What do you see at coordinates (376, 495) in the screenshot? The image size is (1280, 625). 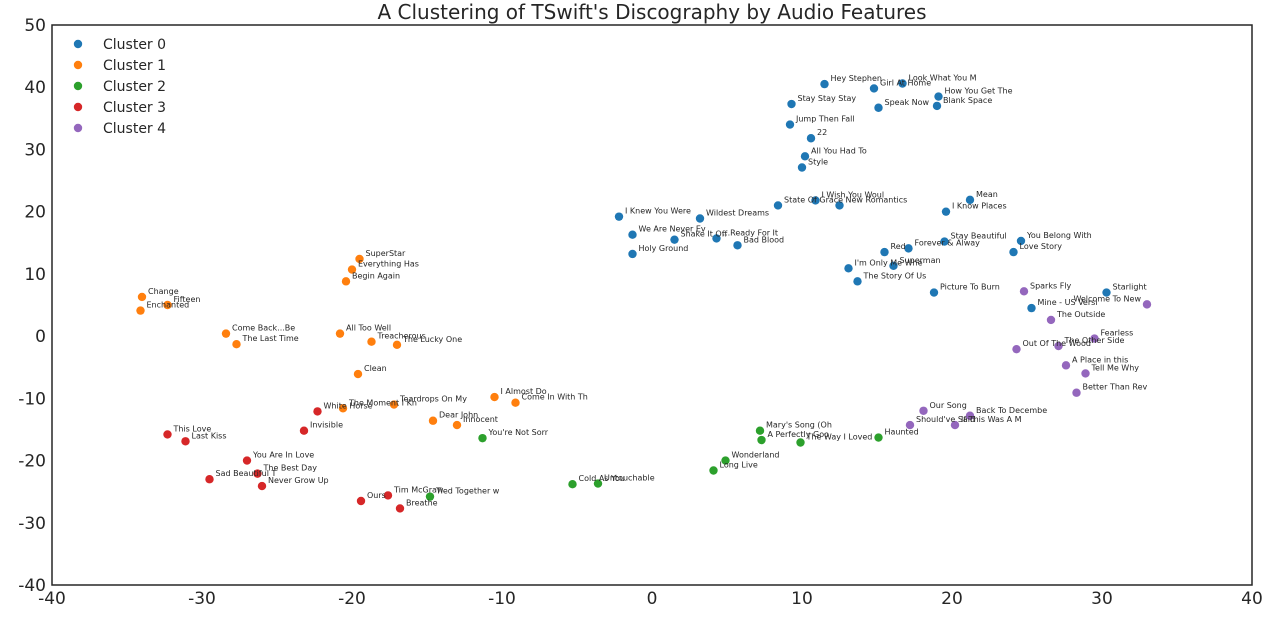 I see `point-label: Ours` at bounding box center [376, 495].